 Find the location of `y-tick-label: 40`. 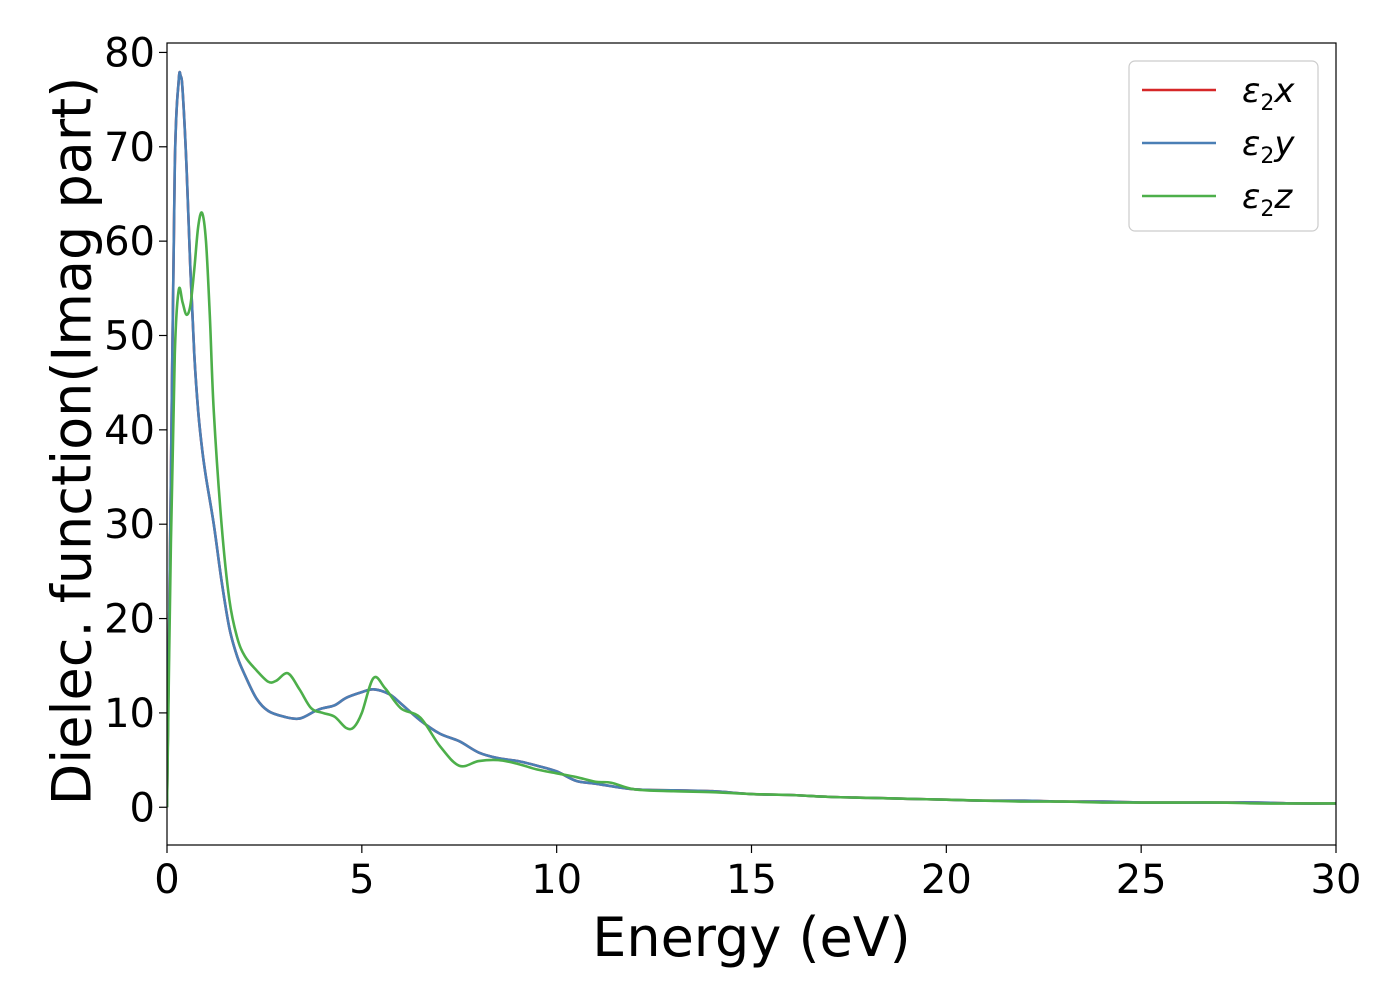

y-tick-label: 40 is located at coordinates (129, 431).